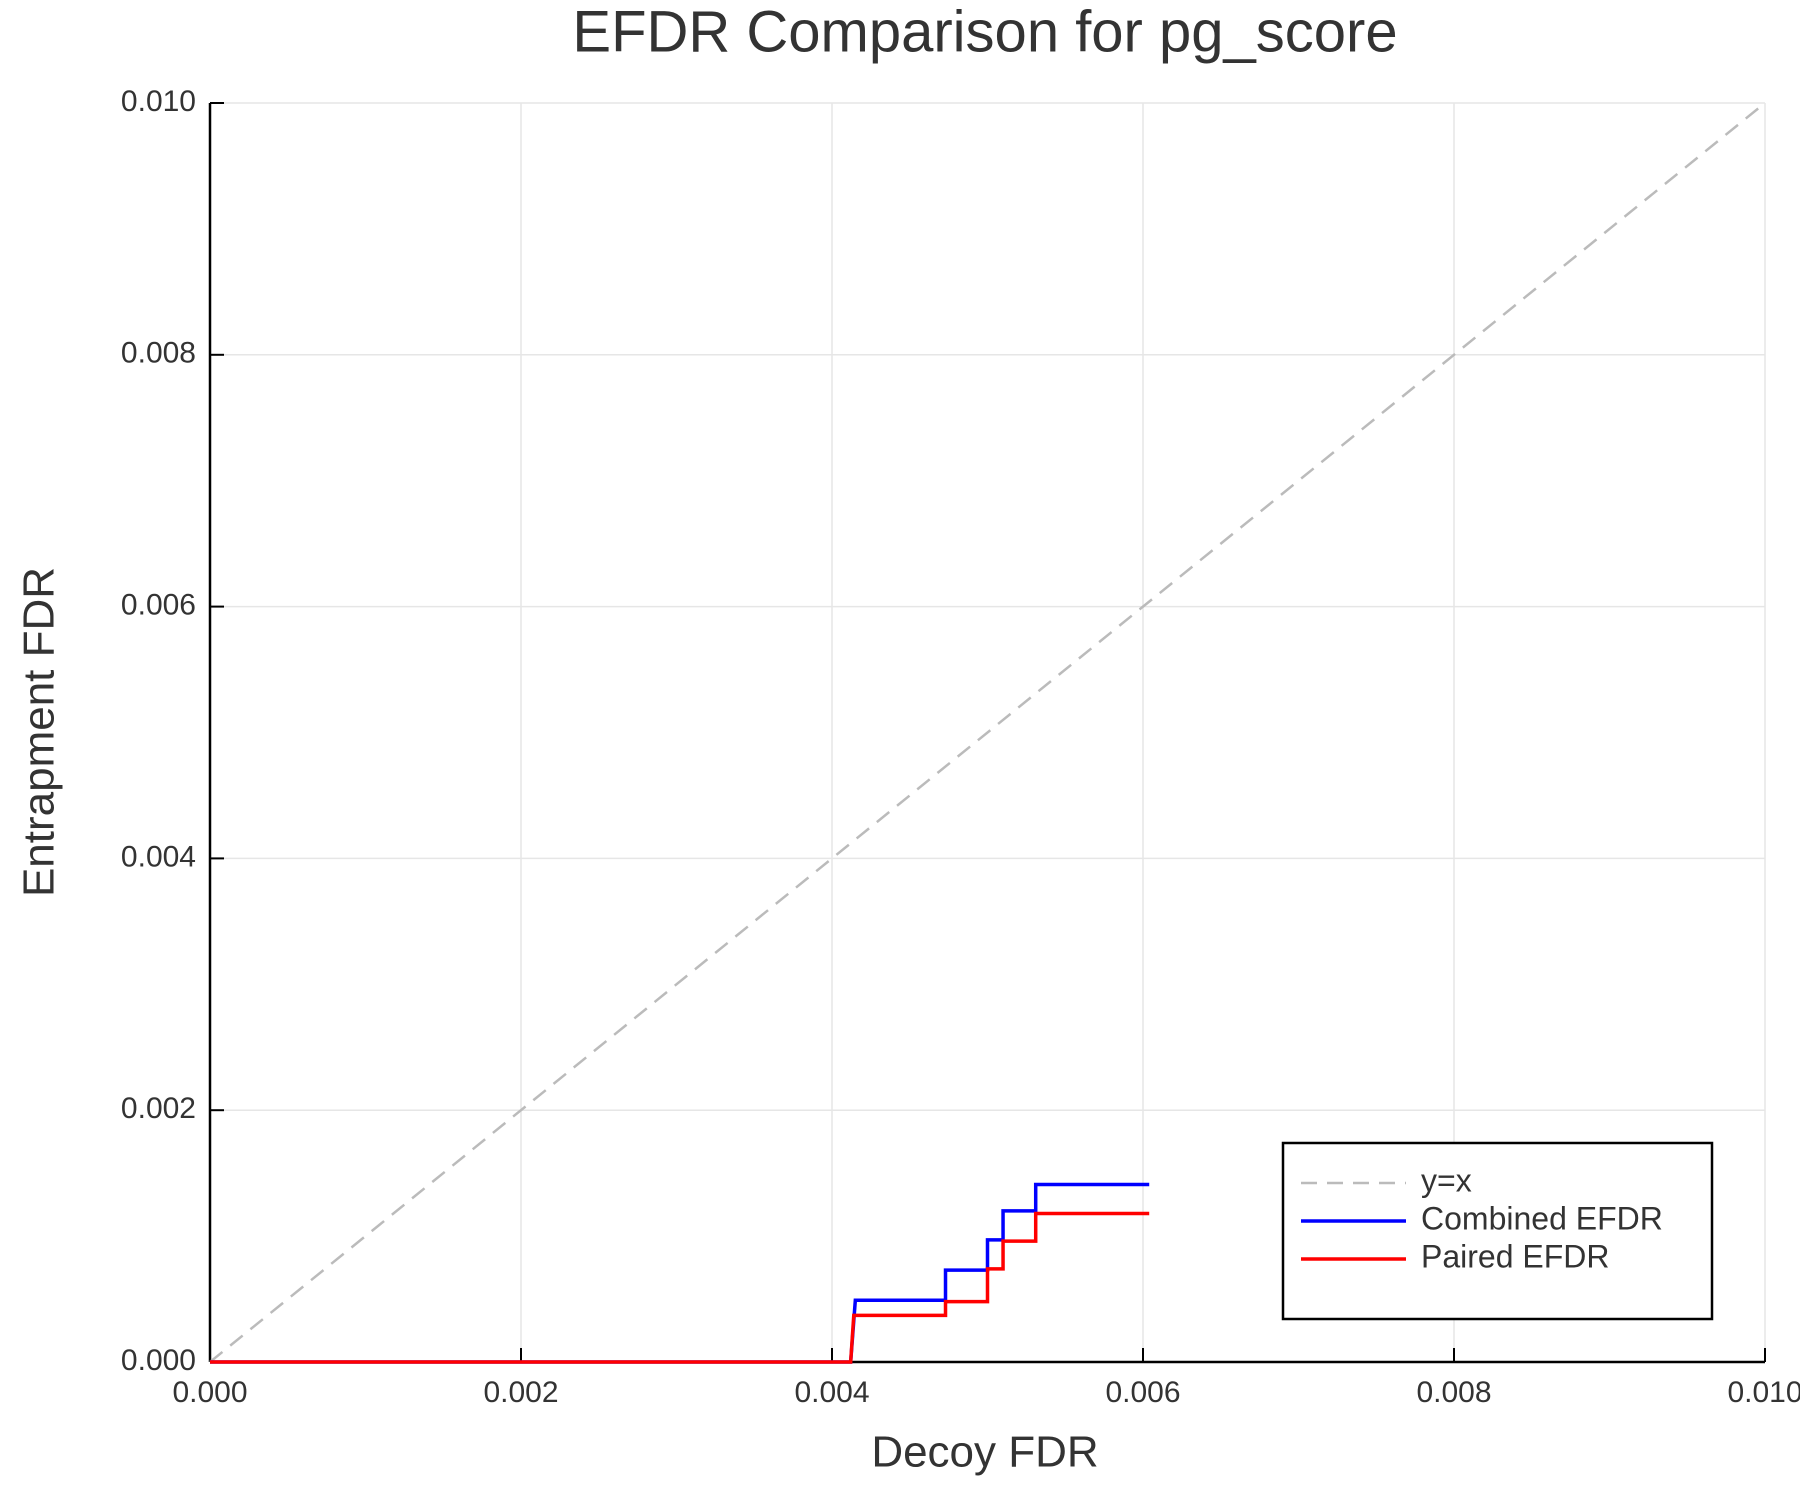 This screenshot has width=1800, height=1500. What do you see at coordinates (158, 353) in the screenshot?
I see `y-tick-label: 0.008` at bounding box center [158, 353].